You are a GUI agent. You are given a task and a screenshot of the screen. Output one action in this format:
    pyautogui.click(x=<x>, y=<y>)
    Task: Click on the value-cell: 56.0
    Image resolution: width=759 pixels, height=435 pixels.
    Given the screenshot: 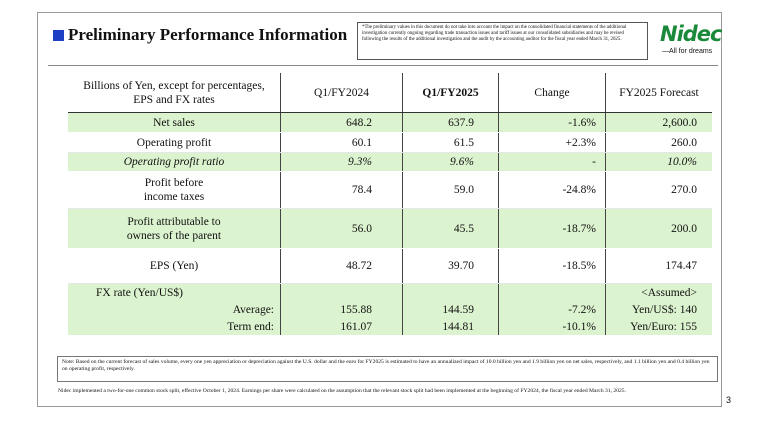 What is the action you would take?
    pyautogui.click(x=341, y=228)
    